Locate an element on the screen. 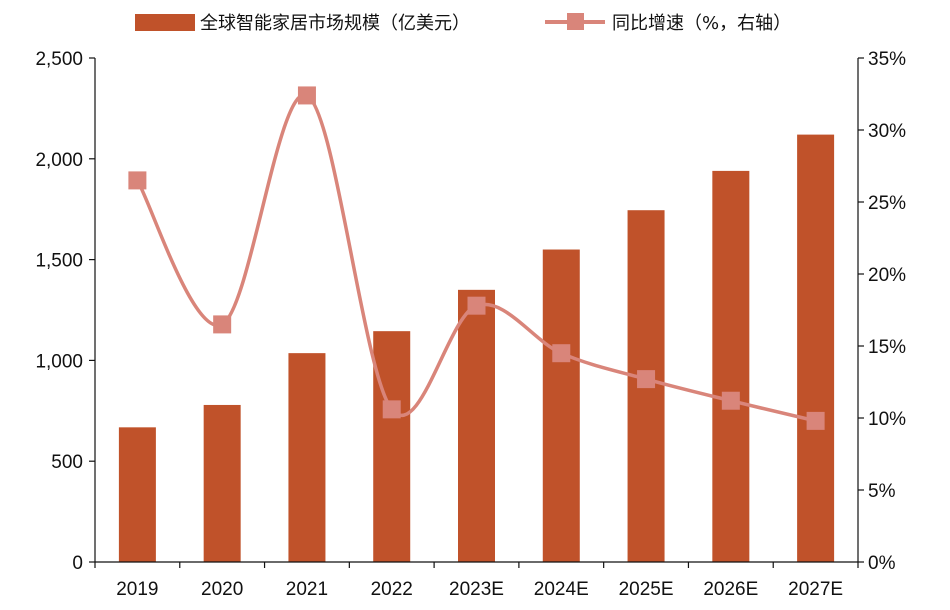 This screenshot has width=950, height=610. point-2025E is located at coordinates (646, 379).